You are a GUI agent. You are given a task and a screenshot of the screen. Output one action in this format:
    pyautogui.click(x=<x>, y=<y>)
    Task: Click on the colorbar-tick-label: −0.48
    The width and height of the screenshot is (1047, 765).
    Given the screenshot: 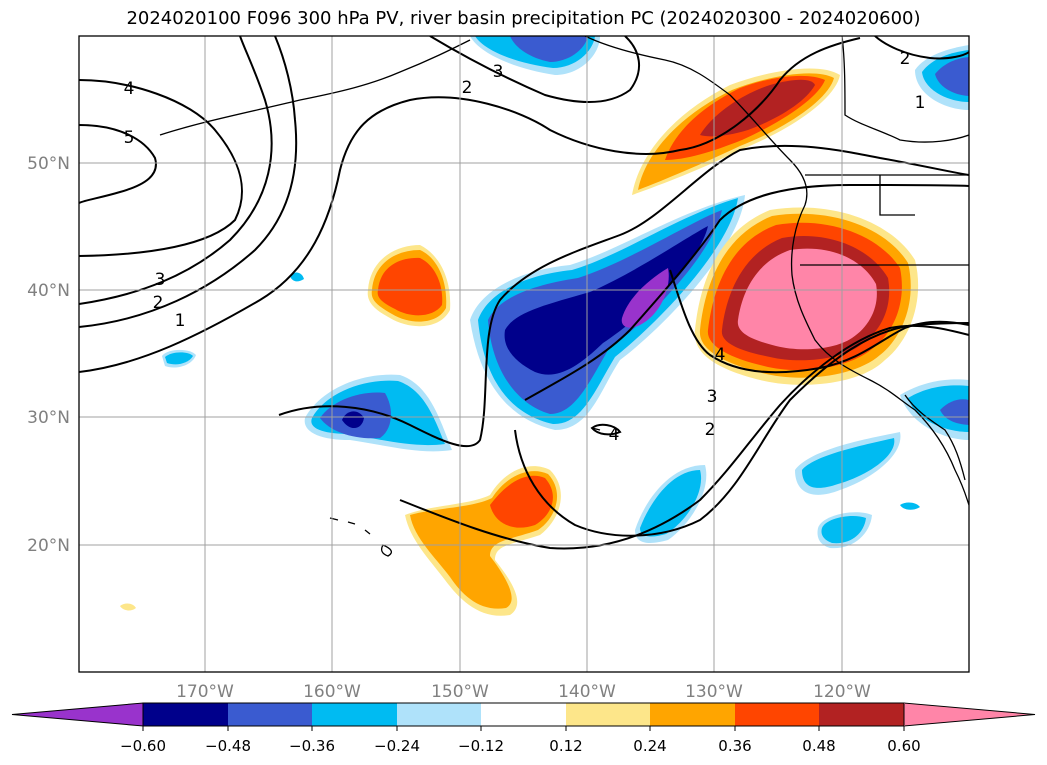 What is the action you would take?
    pyautogui.click(x=228, y=746)
    